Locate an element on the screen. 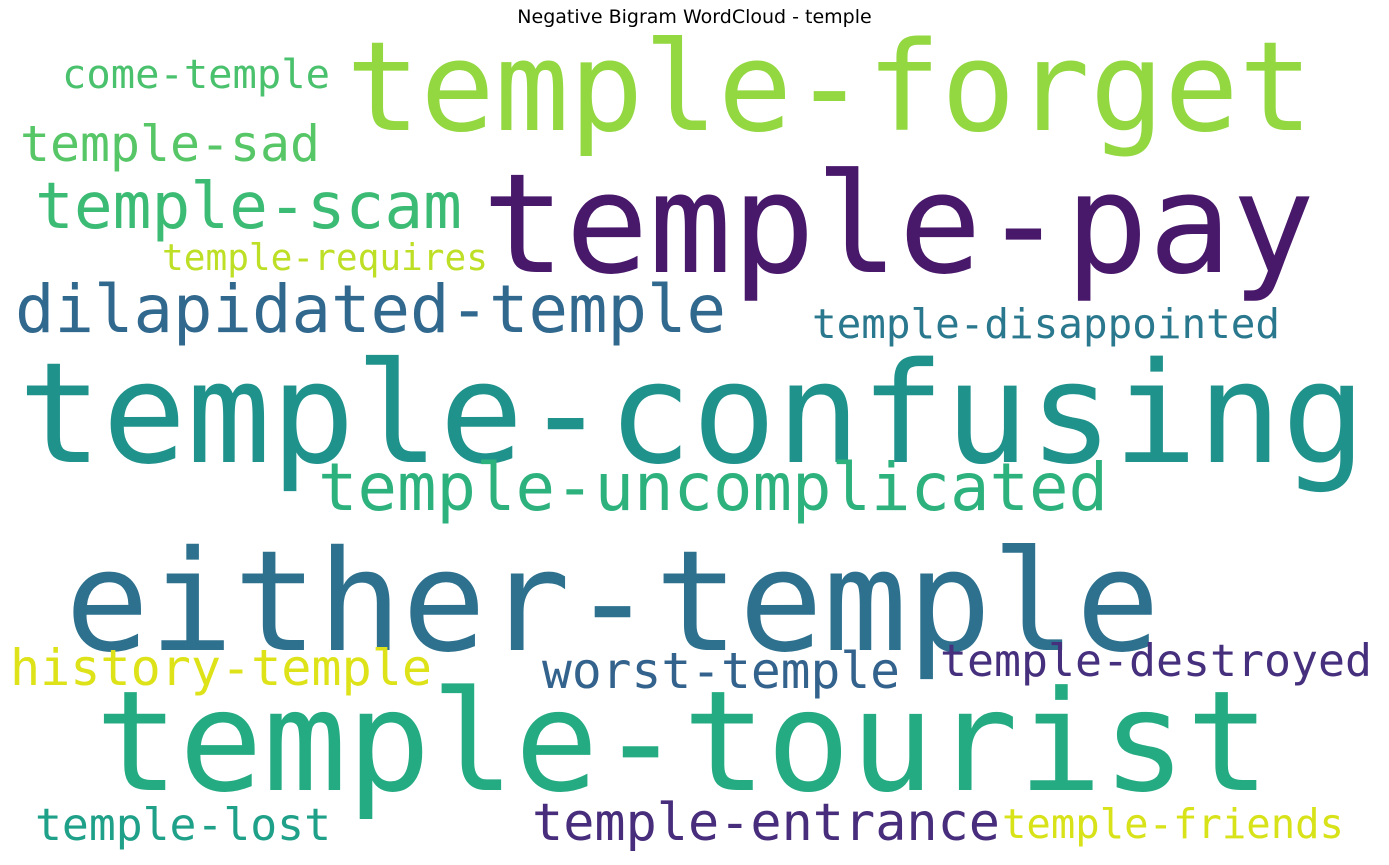 Image resolution: width=1389 pixels, height=865 pixels. word-temple-friends: temple-friends is located at coordinates (1173, 824).